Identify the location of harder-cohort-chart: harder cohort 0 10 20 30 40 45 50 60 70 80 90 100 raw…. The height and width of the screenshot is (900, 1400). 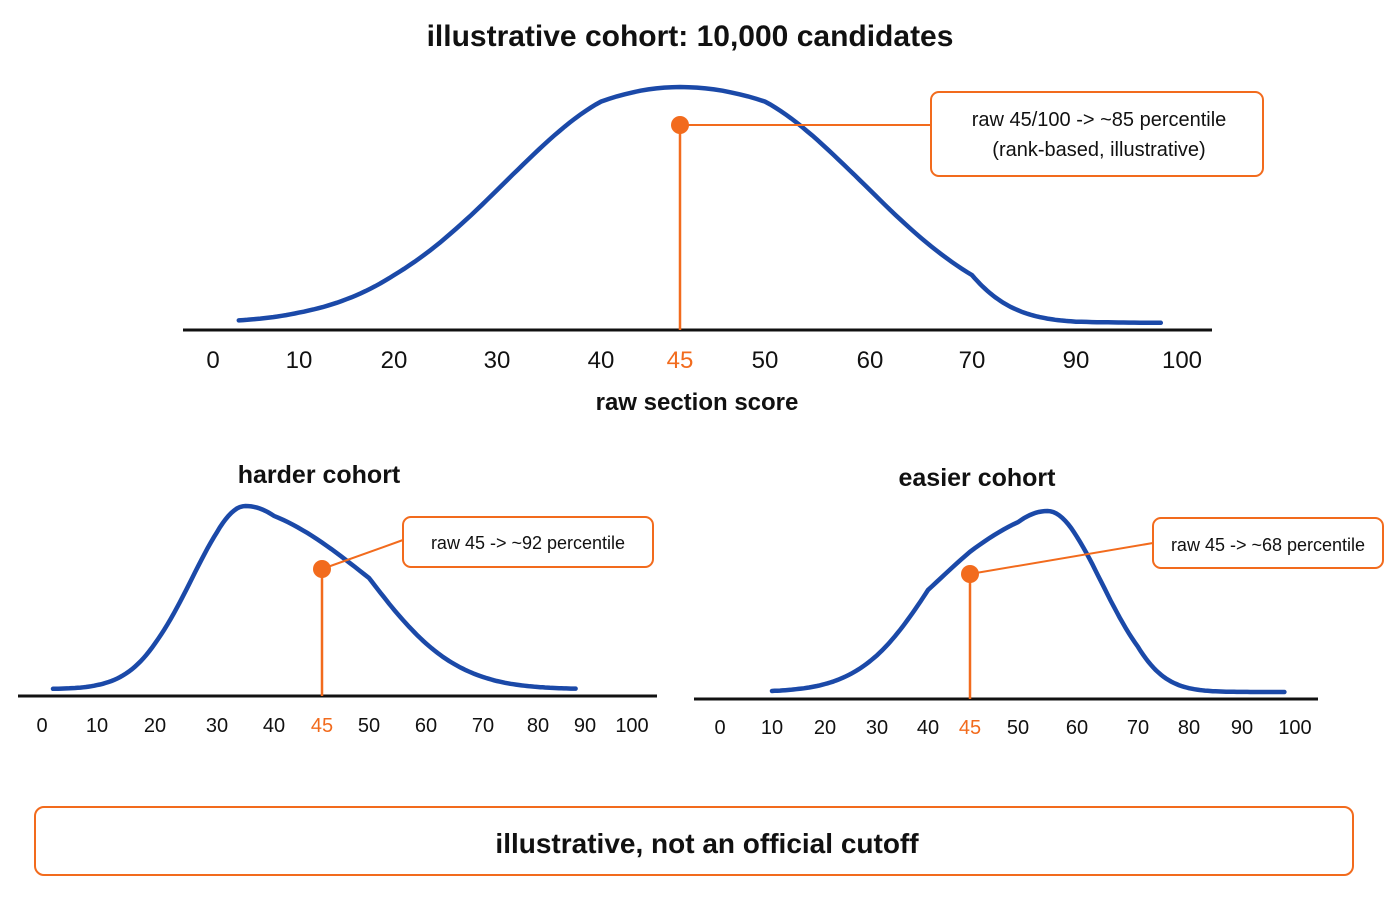
(337, 599).